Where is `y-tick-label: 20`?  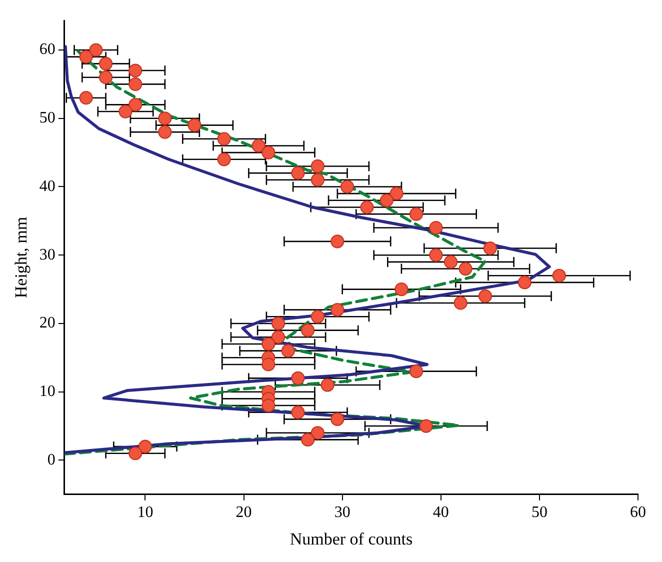 y-tick-label: 20 is located at coordinates (47, 323).